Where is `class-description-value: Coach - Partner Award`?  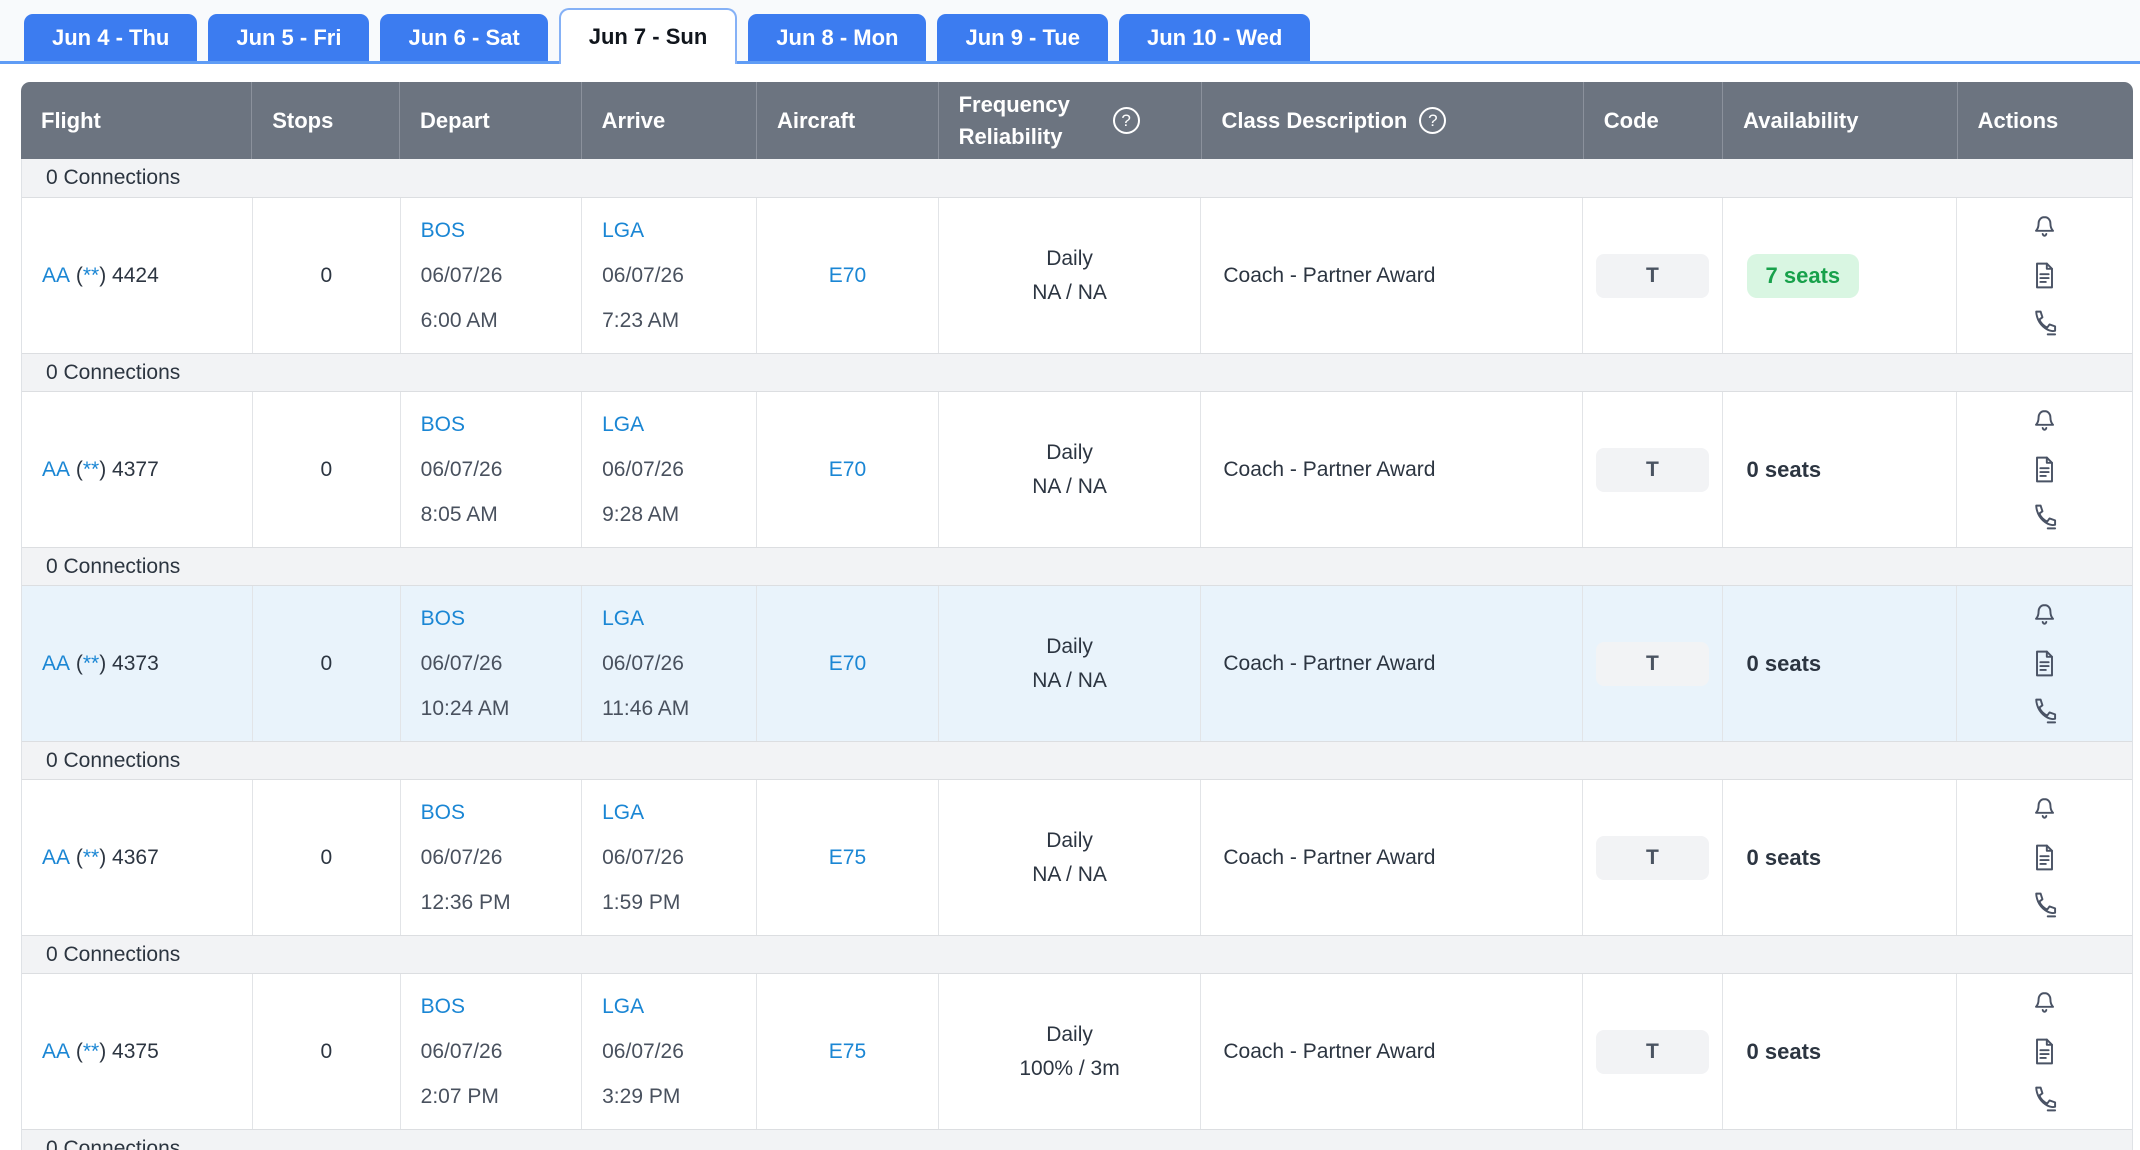
class-description-value: Coach - Partner Award is located at coordinates (1329, 469).